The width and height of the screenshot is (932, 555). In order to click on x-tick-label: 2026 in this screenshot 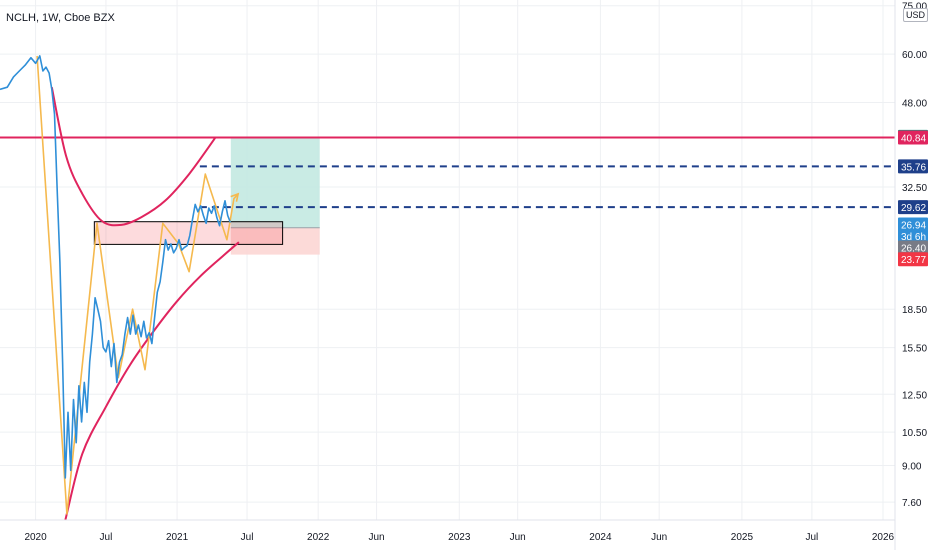, I will do `click(883, 537)`.